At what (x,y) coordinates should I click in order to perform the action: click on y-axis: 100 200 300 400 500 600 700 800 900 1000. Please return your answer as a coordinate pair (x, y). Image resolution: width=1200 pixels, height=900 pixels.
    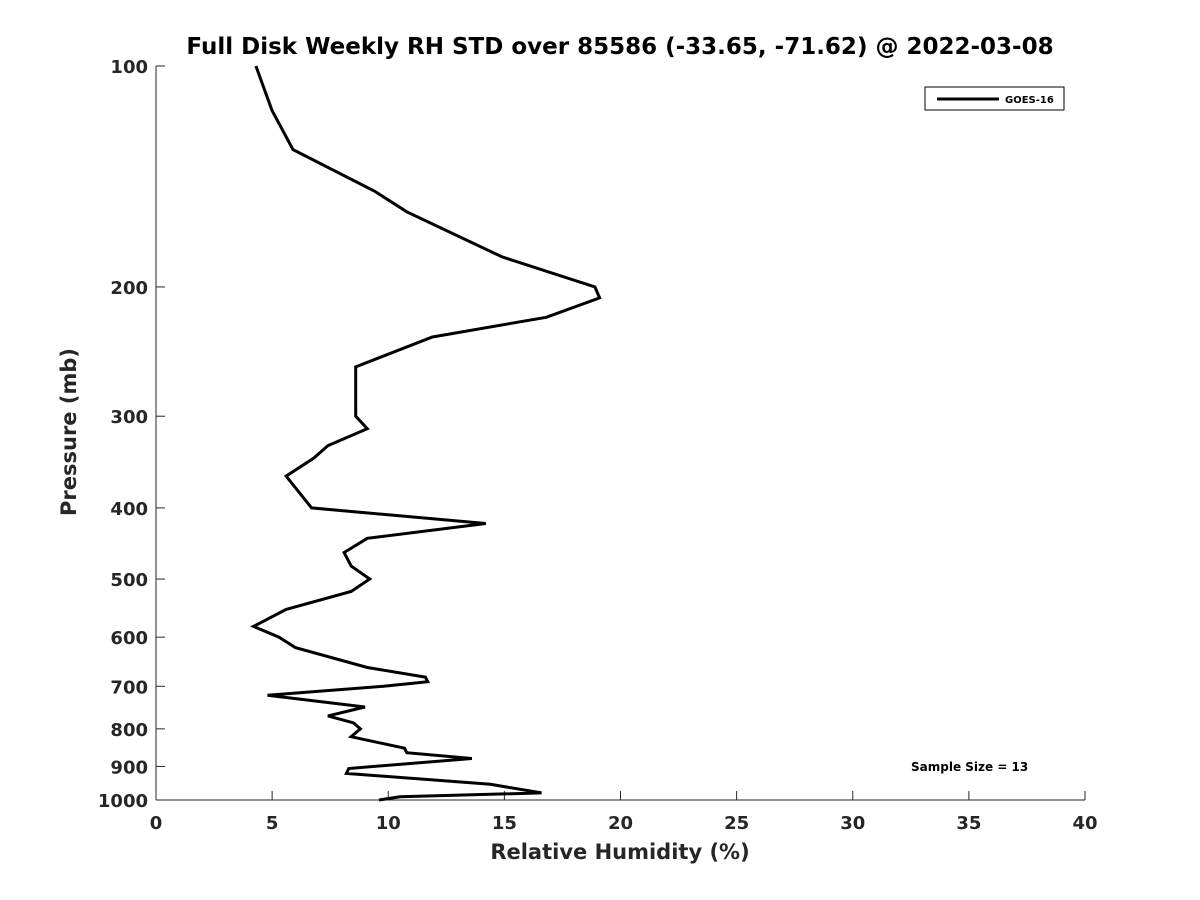
    Looking at the image, I should click on (131, 434).